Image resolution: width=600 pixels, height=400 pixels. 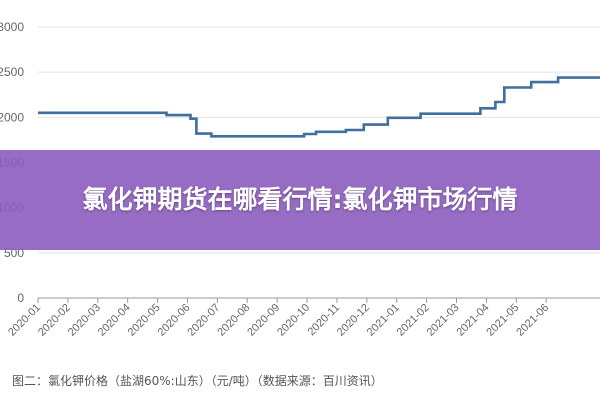 What do you see at coordinates (12, 27) in the screenshot?
I see `y-tick-label: 3000` at bounding box center [12, 27].